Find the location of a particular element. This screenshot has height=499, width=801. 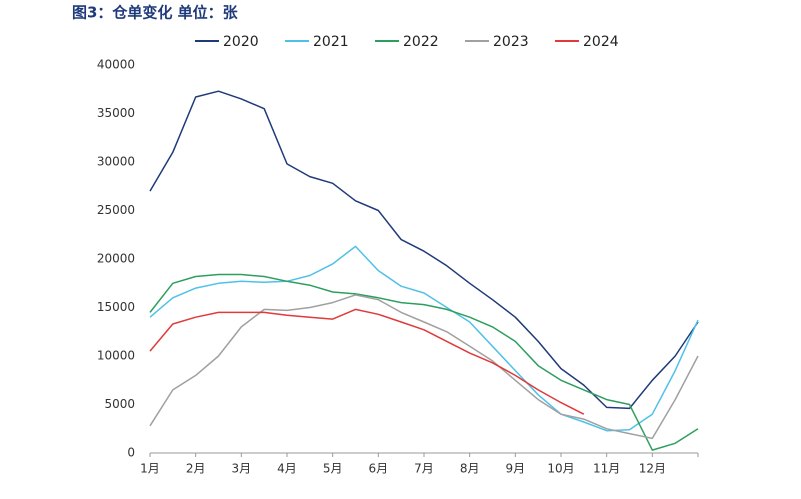

x-tick-label: 8月 is located at coordinates (470, 469).